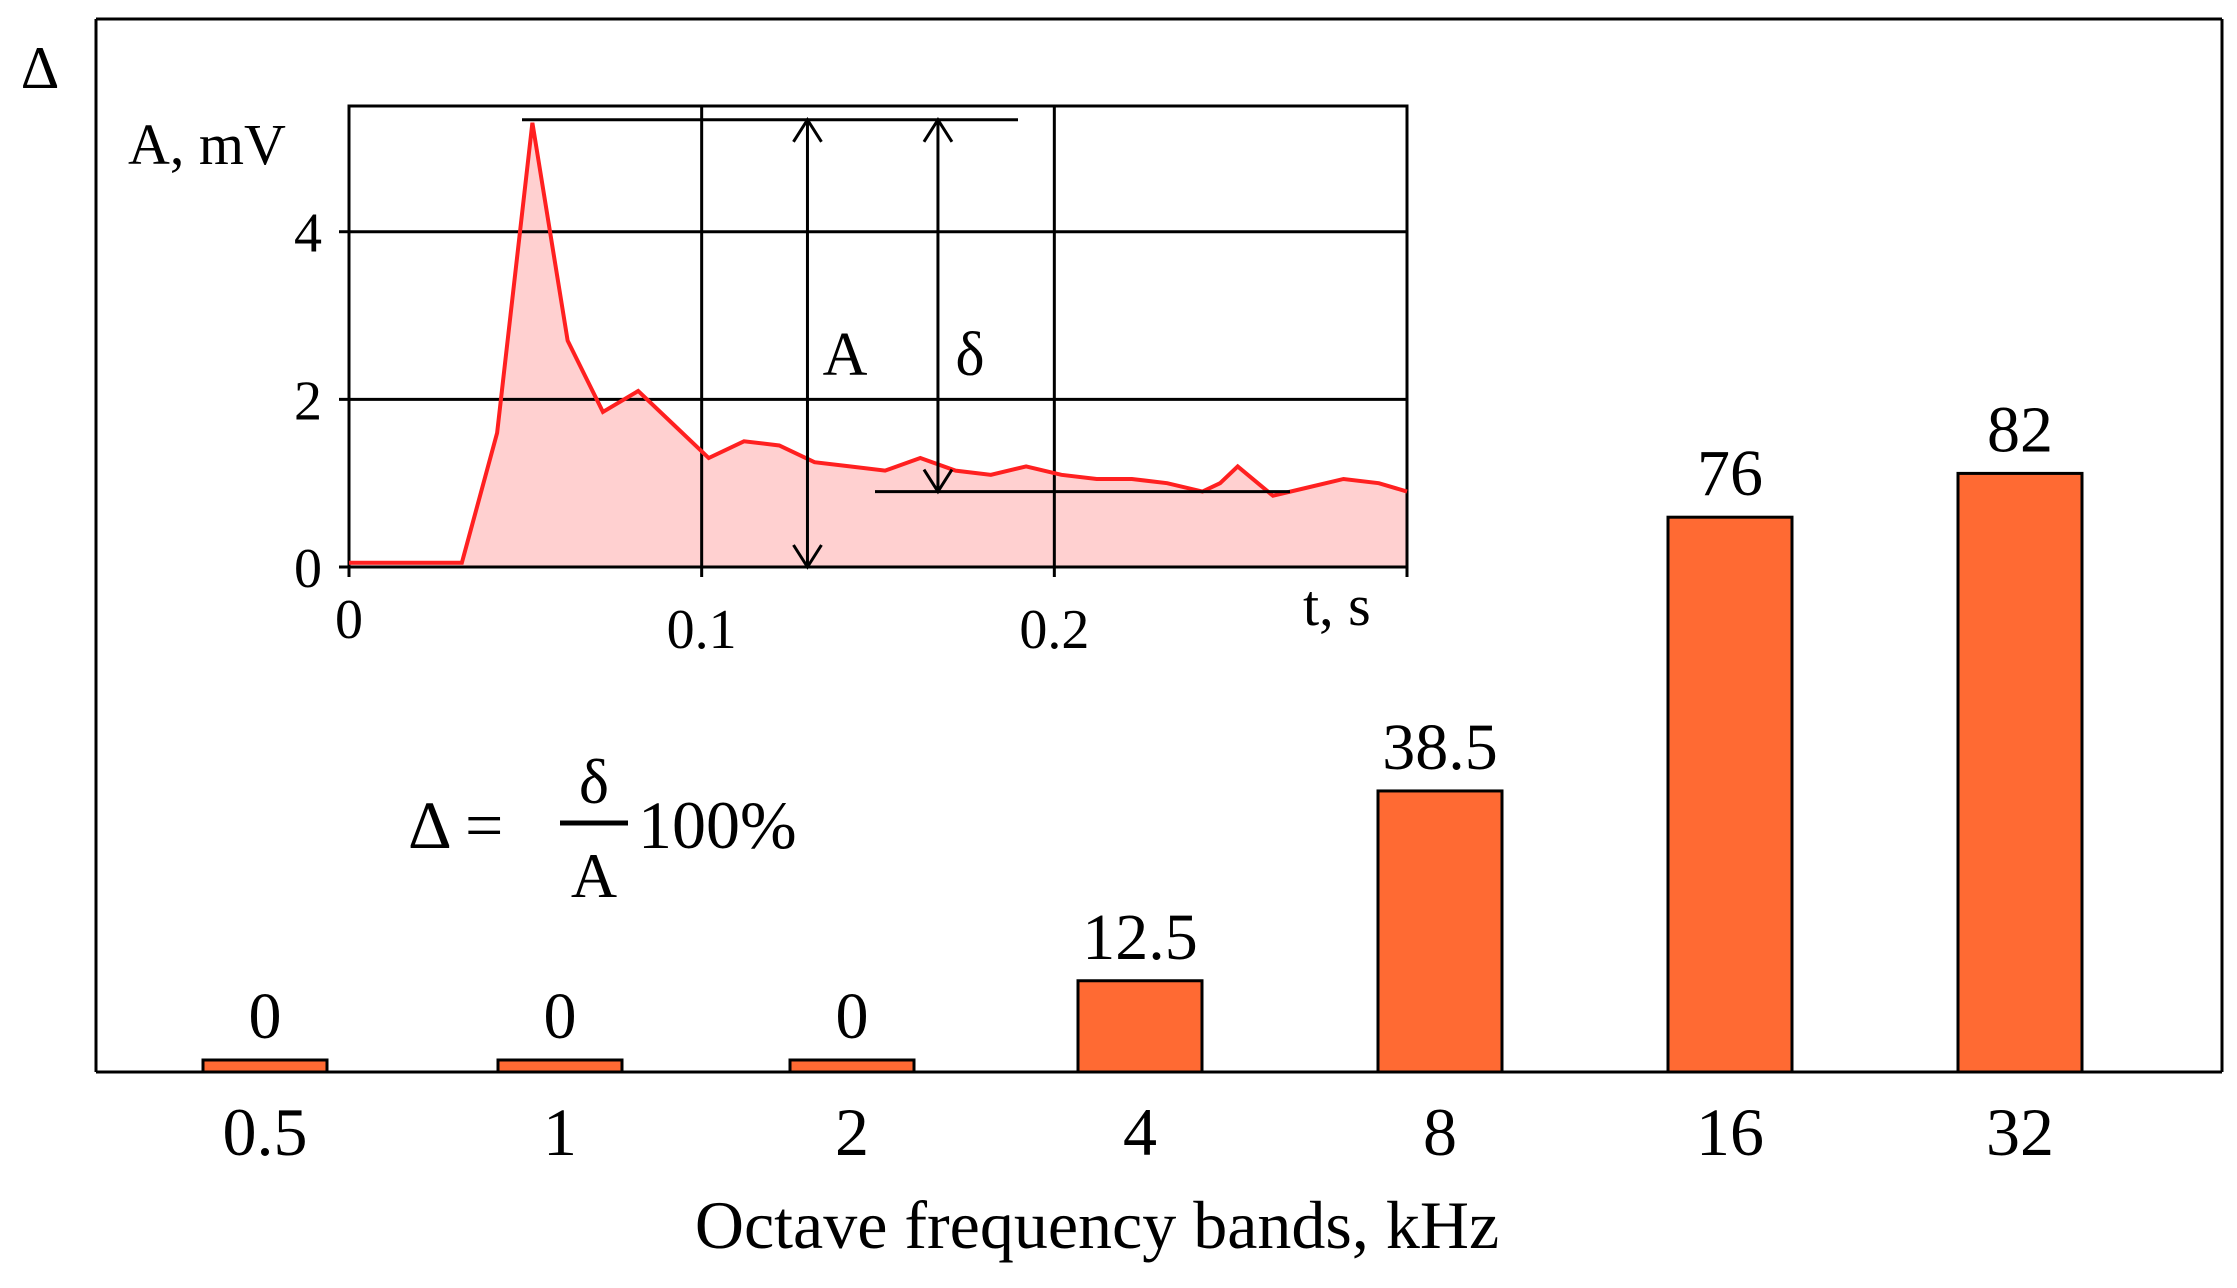 Image resolution: width=2237 pixels, height=1288 pixels. What do you see at coordinates (938, 129) in the screenshot?
I see `delta-arrow-head-top` at bounding box center [938, 129].